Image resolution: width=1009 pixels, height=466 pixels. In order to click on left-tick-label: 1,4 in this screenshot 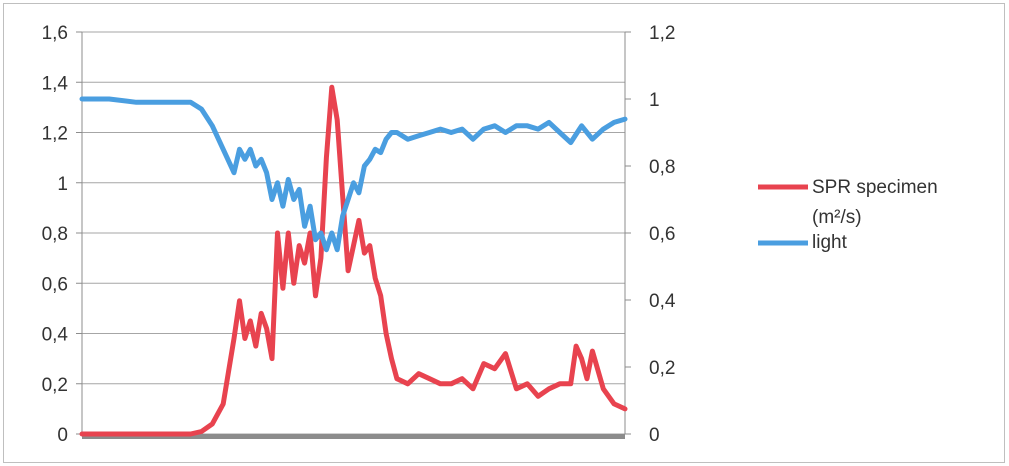, I will do `click(55, 83)`.